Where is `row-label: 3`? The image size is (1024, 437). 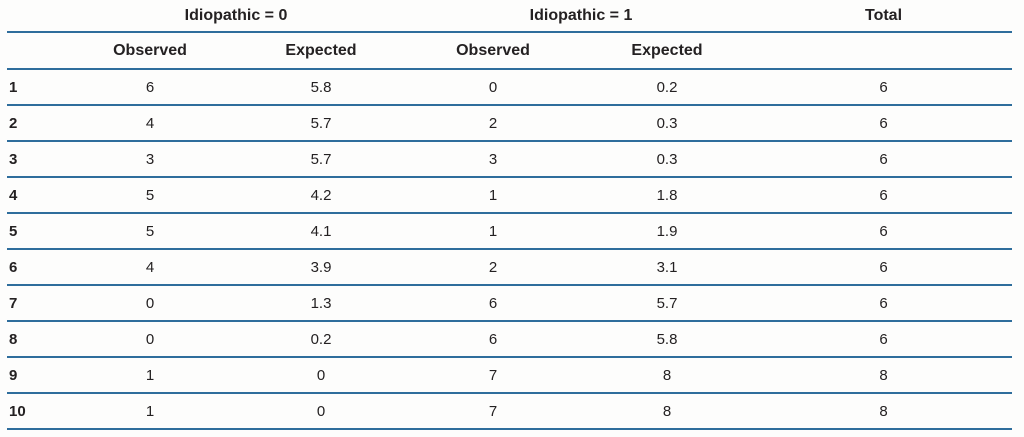 row-label: 3 is located at coordinates (36, 159).